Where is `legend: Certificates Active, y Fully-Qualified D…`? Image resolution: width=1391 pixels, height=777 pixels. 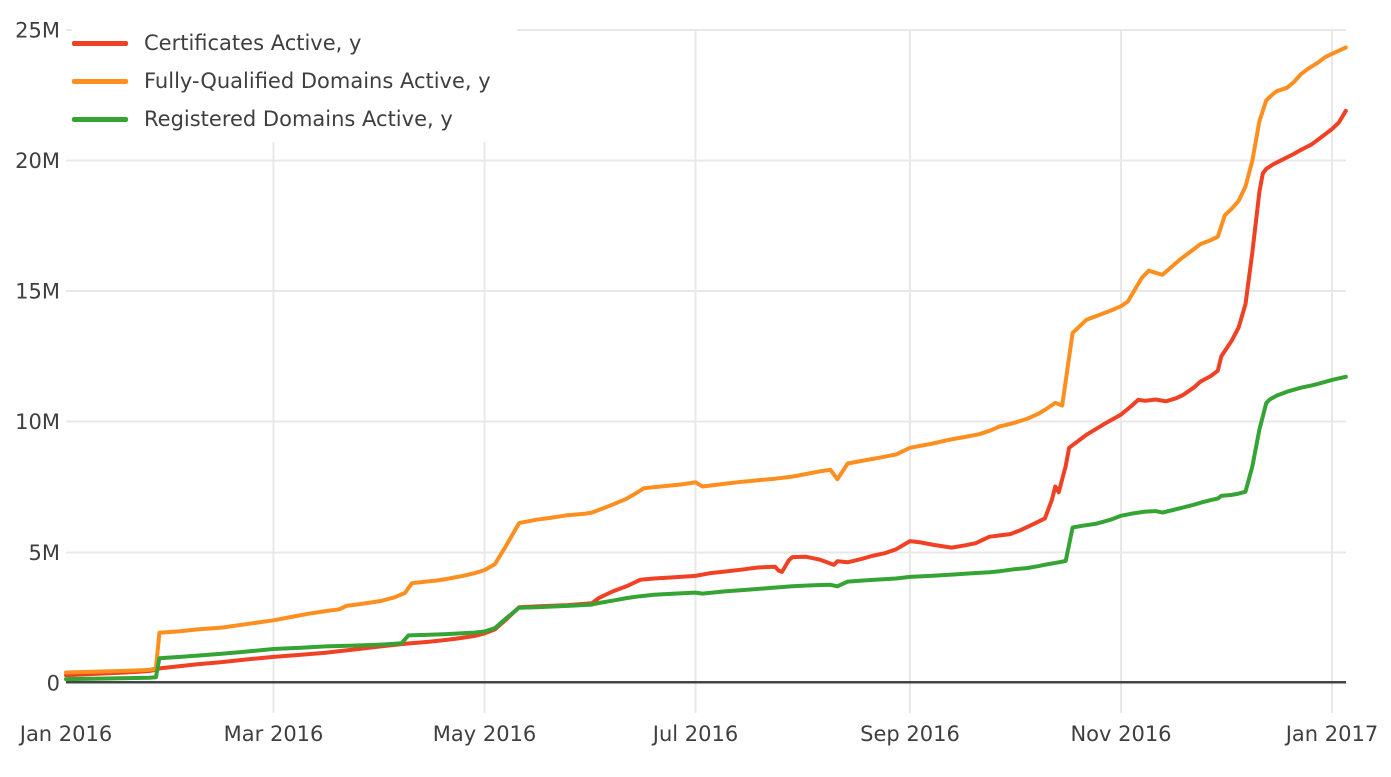 legend: Certificates Active, y Fully-Qualified D… is located at coordinates (294, 82).